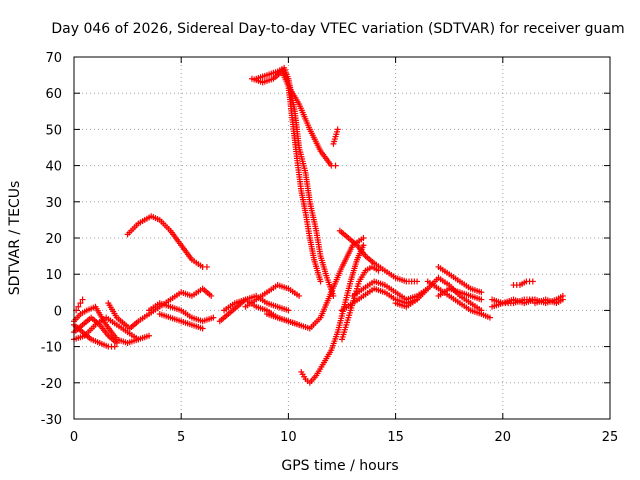 The height and width of the screenshot is (480, 640). Describe the element at coordinates (610, 437) in the screenshot. I see `x-tick-label: 25` at that location.